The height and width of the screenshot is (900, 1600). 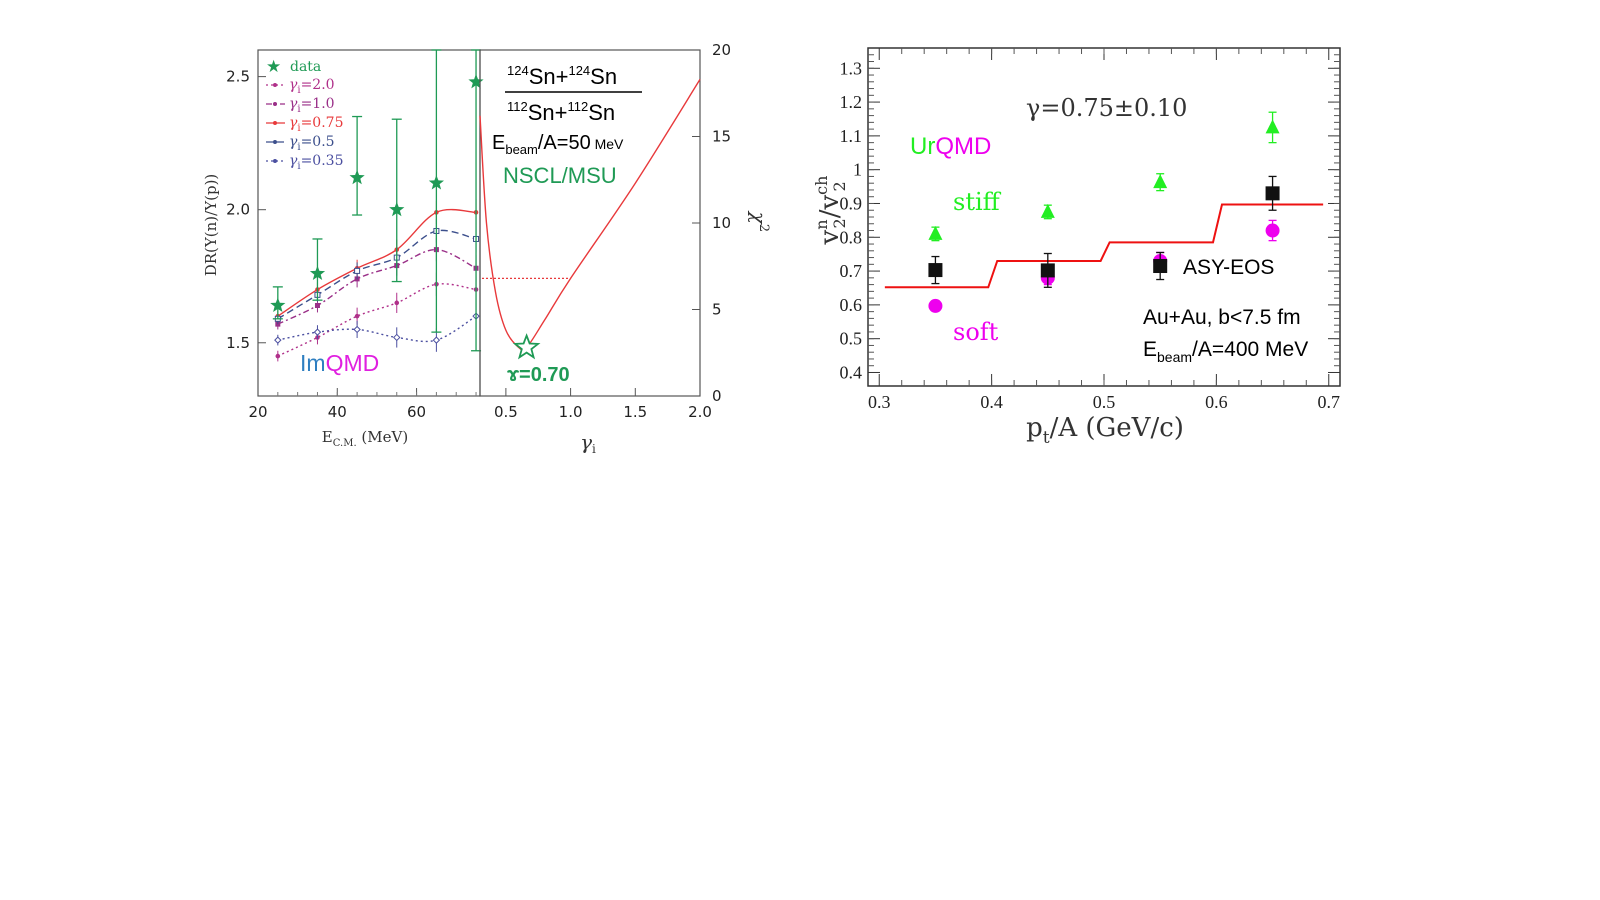 I want to click on chi2-ytick-label: 20, so click(x=721, y=50).